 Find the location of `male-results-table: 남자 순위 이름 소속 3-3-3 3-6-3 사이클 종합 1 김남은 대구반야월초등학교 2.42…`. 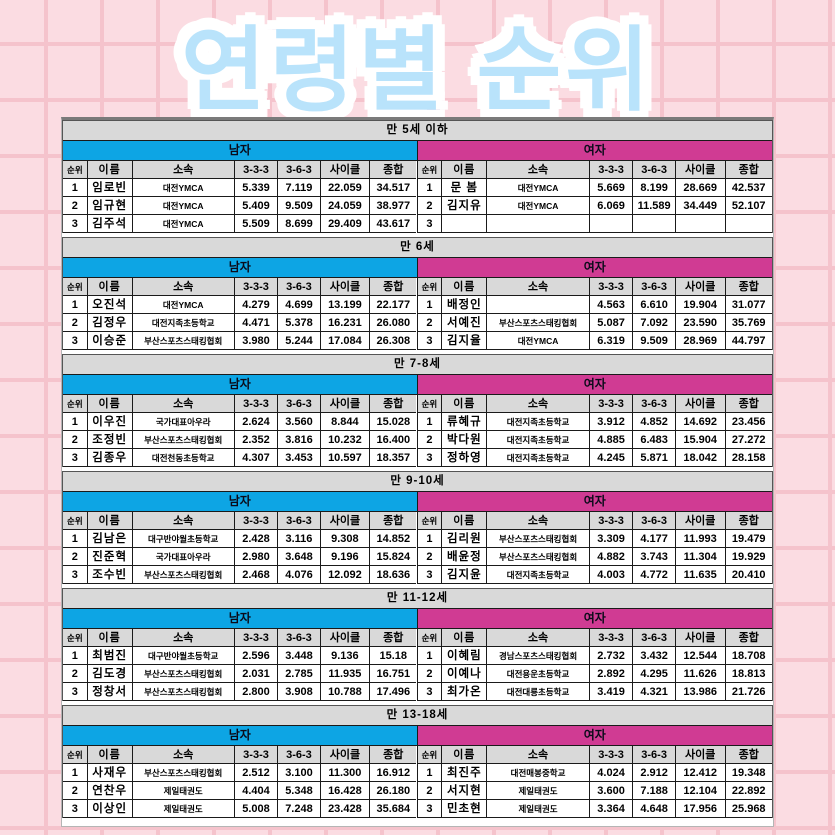

male-results-table: 남자 순위 이름 소속 3-3-3 3-6-3 사이클 종합 1 김남은 대구반야월초등학교 2.42… is located at coordinates (240, 538).